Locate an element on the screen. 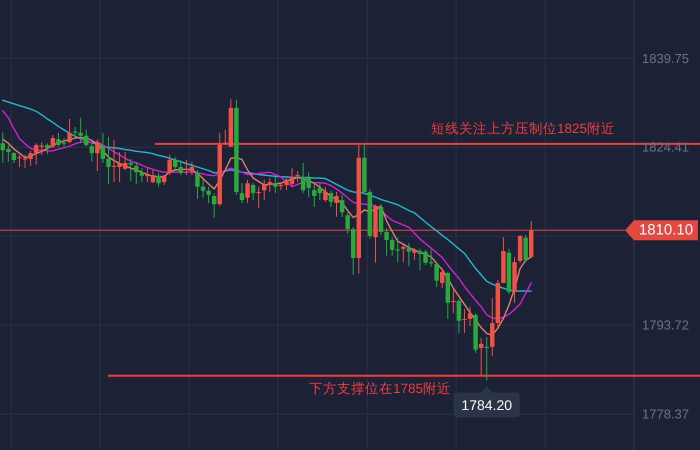 The width and height of the screenshot is (700, 450). y-tick-label: 1778.37 is located at coordinates (665, 414).